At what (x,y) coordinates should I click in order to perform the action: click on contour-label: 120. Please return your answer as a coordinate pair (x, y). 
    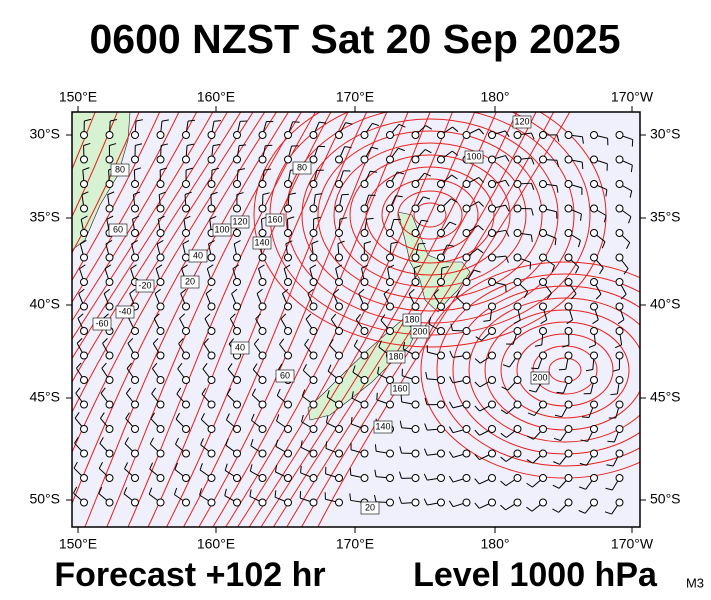
    Looking at the image, I should click on (521, 121).